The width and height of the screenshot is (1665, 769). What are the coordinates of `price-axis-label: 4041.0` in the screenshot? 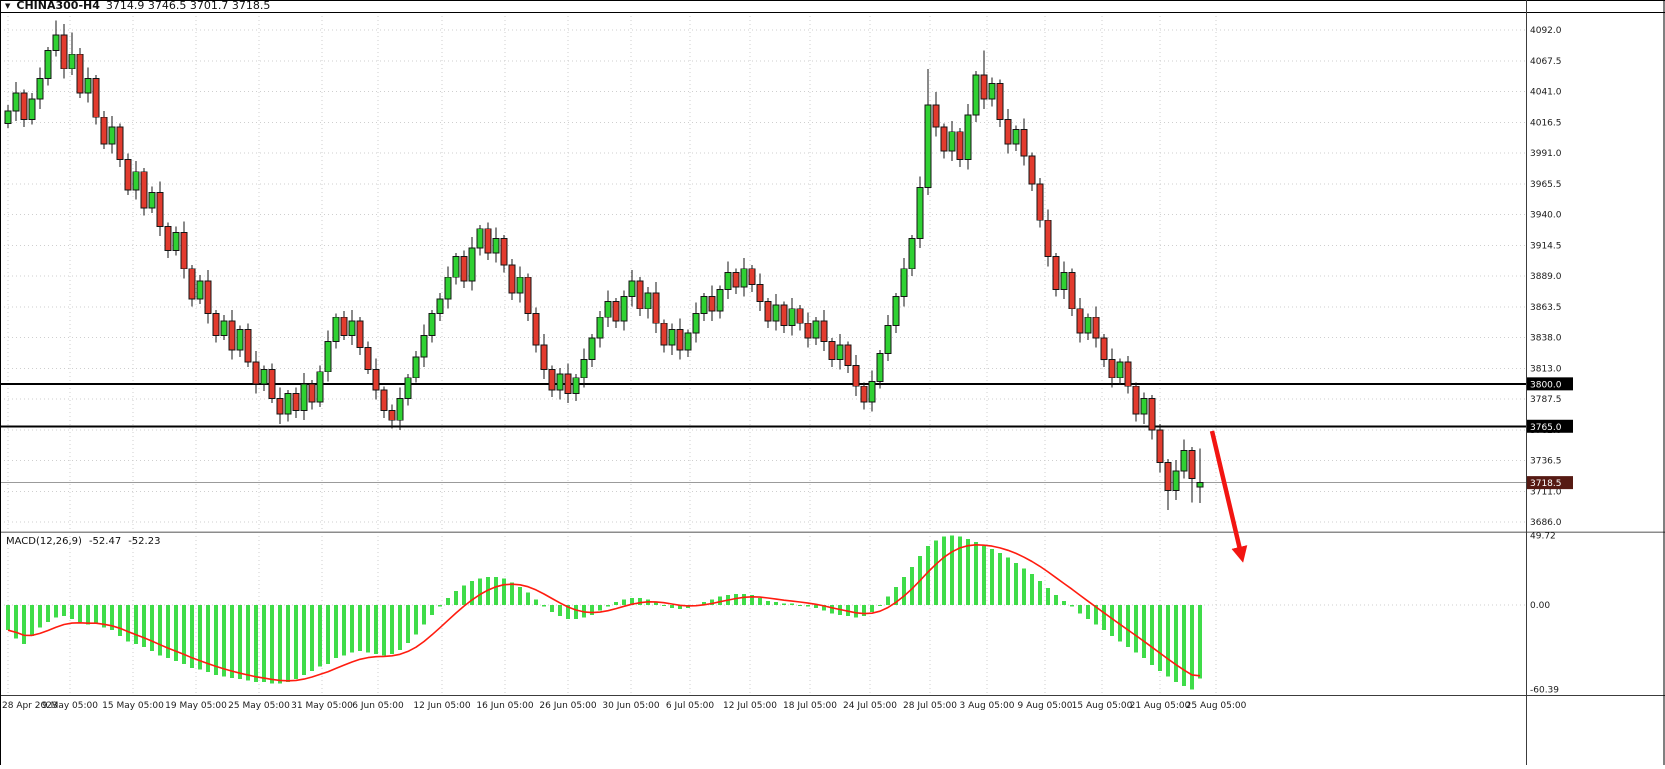 It's located at (1546, 93).